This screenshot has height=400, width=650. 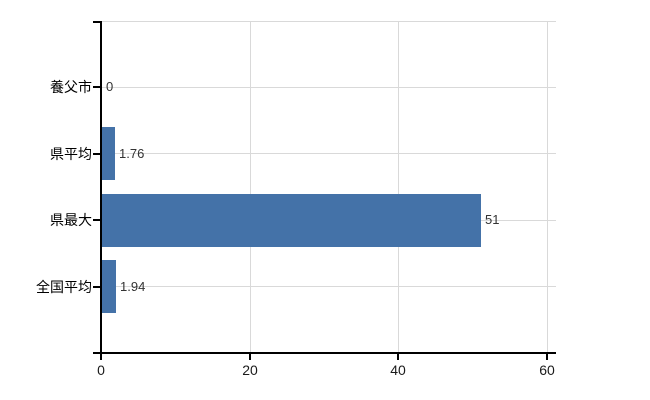 What do you see at coordinates (324, 353) in the screenshot?
I see `x-axis-line` at bounding box center [324, 353].